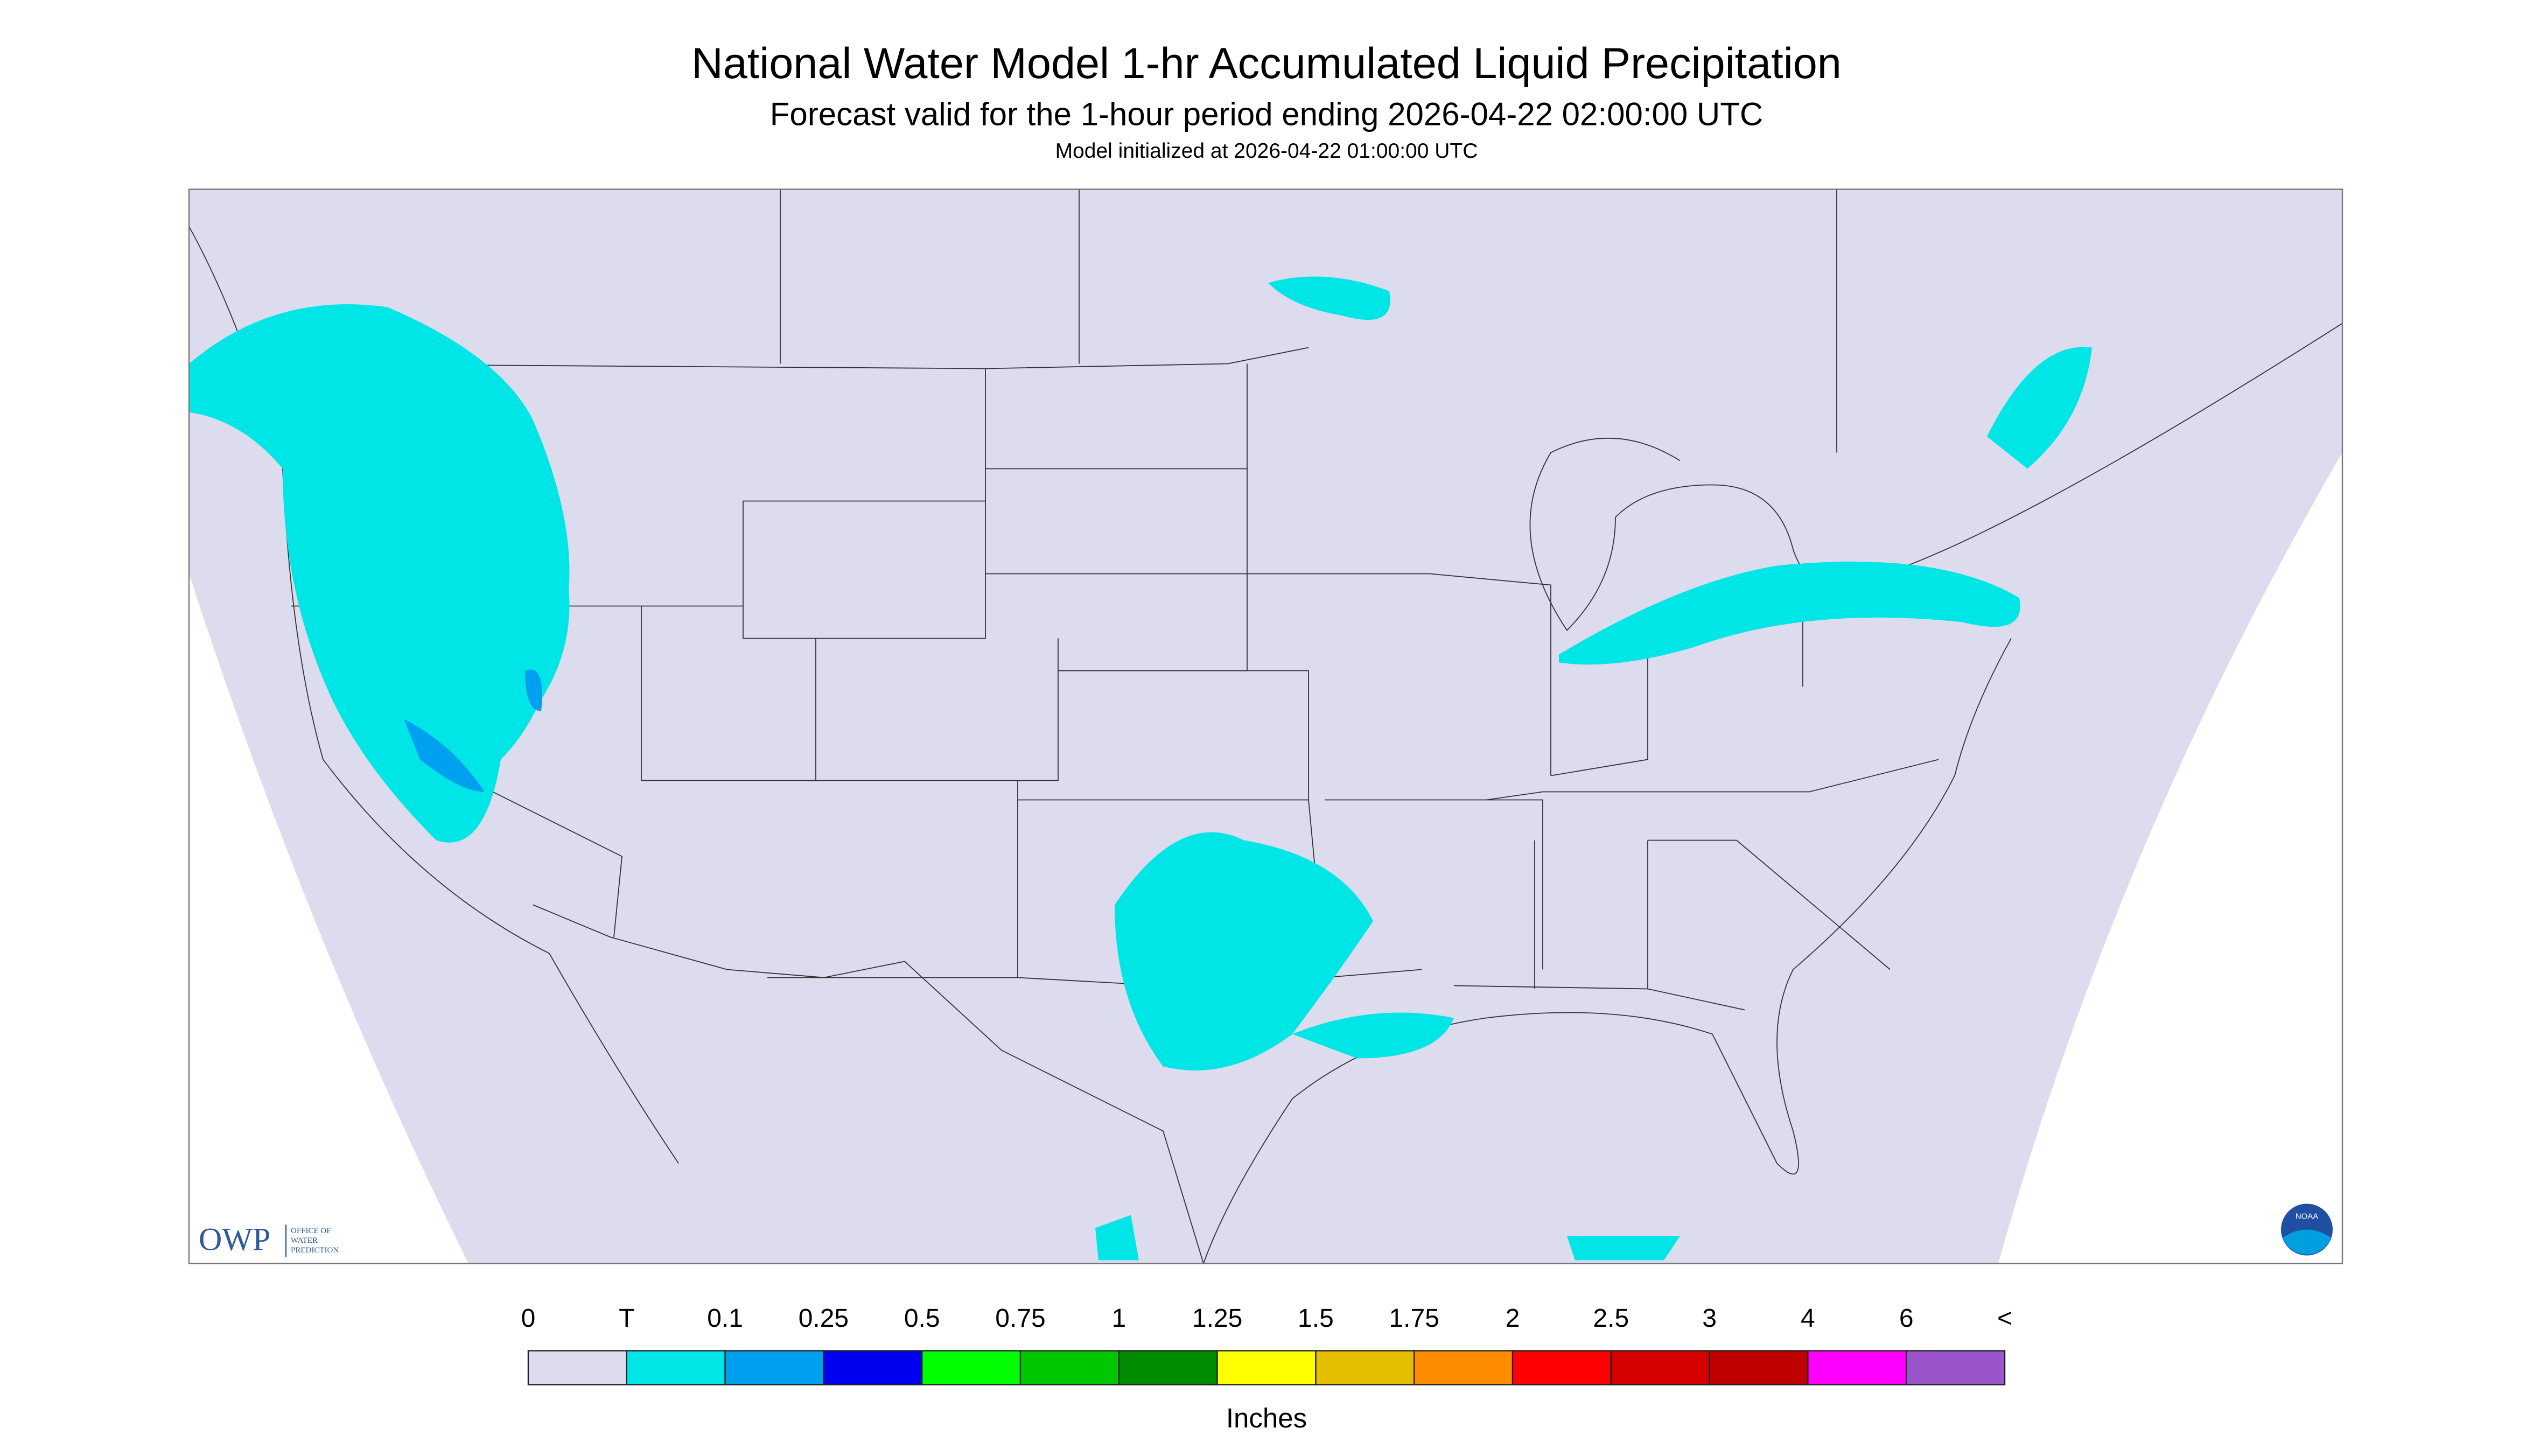 The height and width of the screenshot is (1456, 2533). I want to click on legend-label: 6, so click(1907, 1318).